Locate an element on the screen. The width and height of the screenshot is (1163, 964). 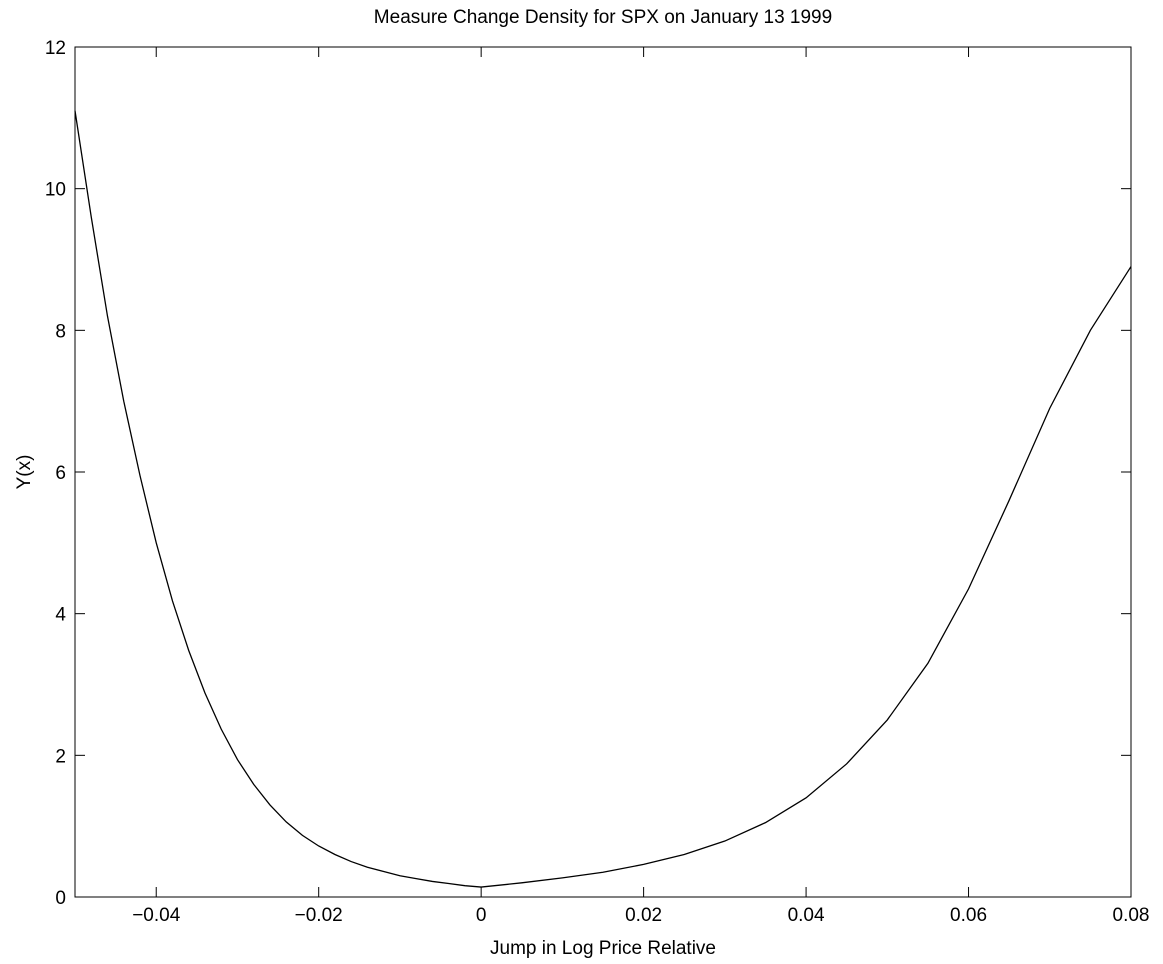
y-tick-label: 0 is located at coordinates (60, 898).